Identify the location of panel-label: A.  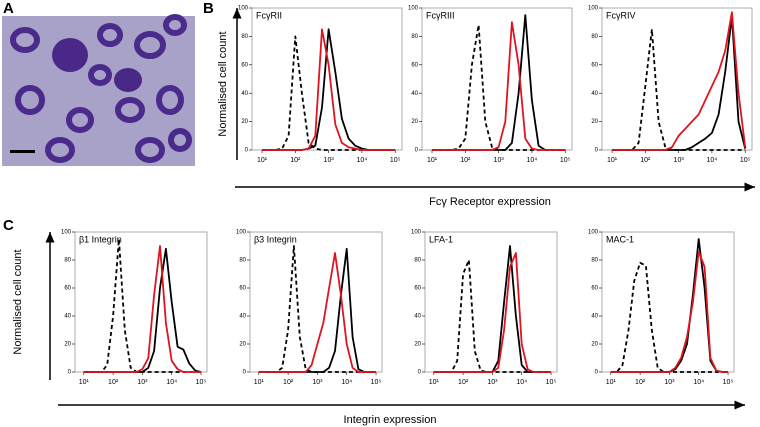
(8, 8).